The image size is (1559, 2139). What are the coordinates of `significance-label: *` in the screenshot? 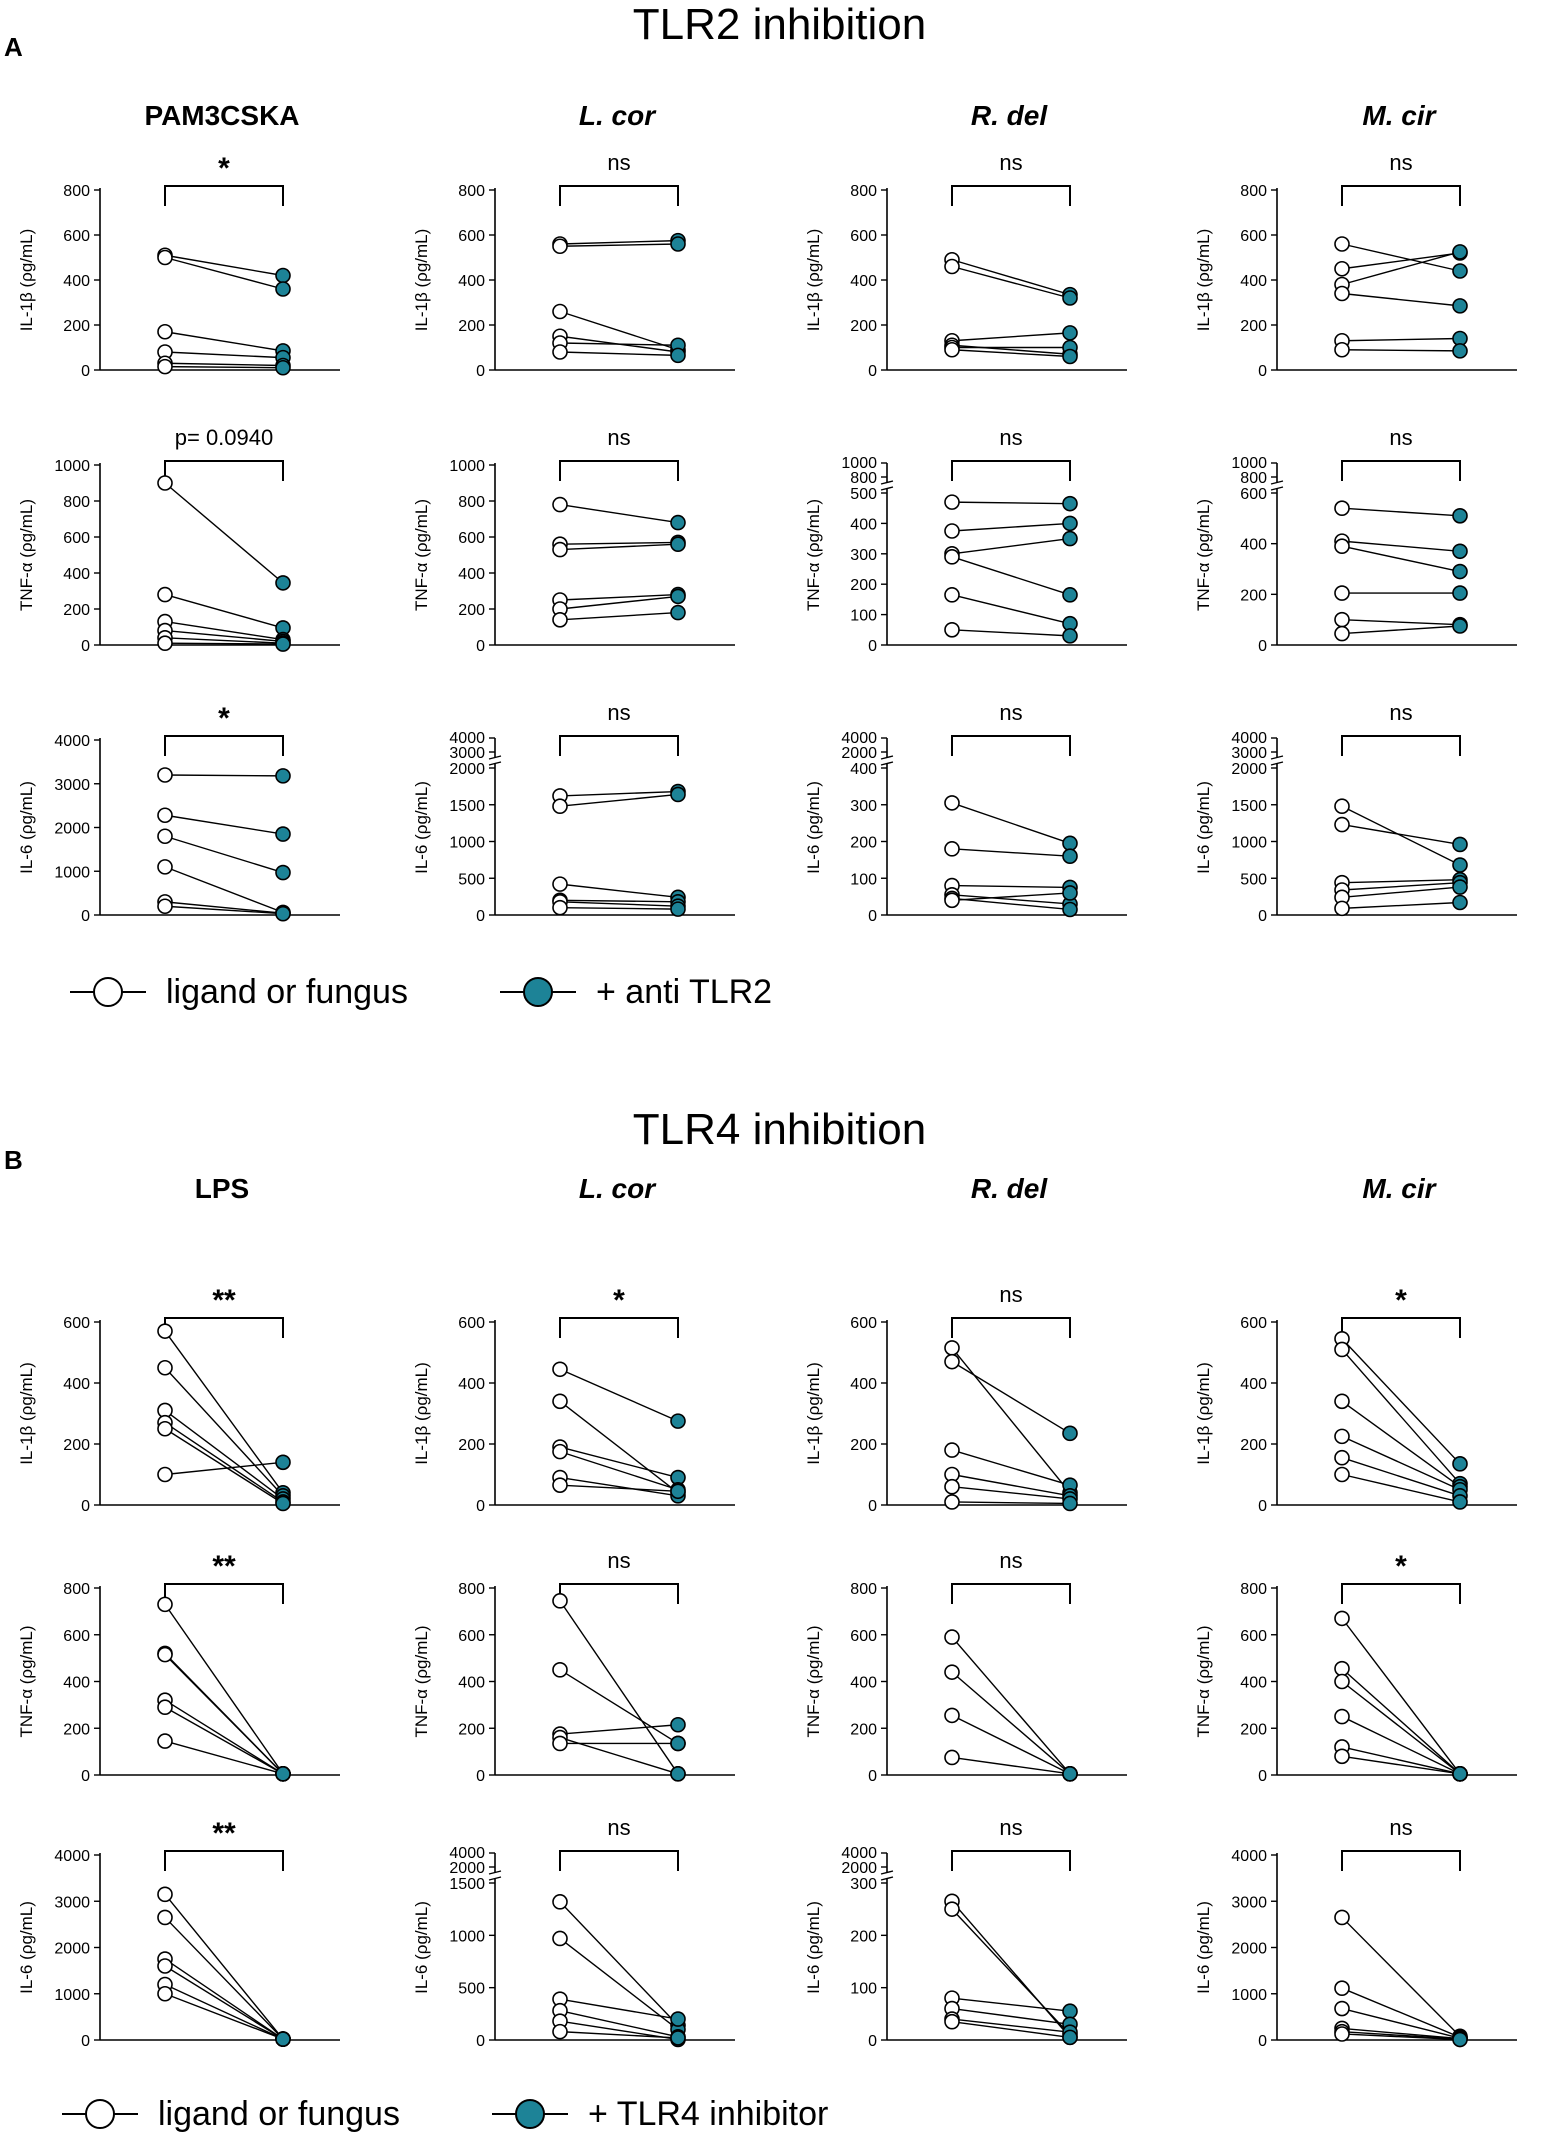 It's located at (619, 1300).